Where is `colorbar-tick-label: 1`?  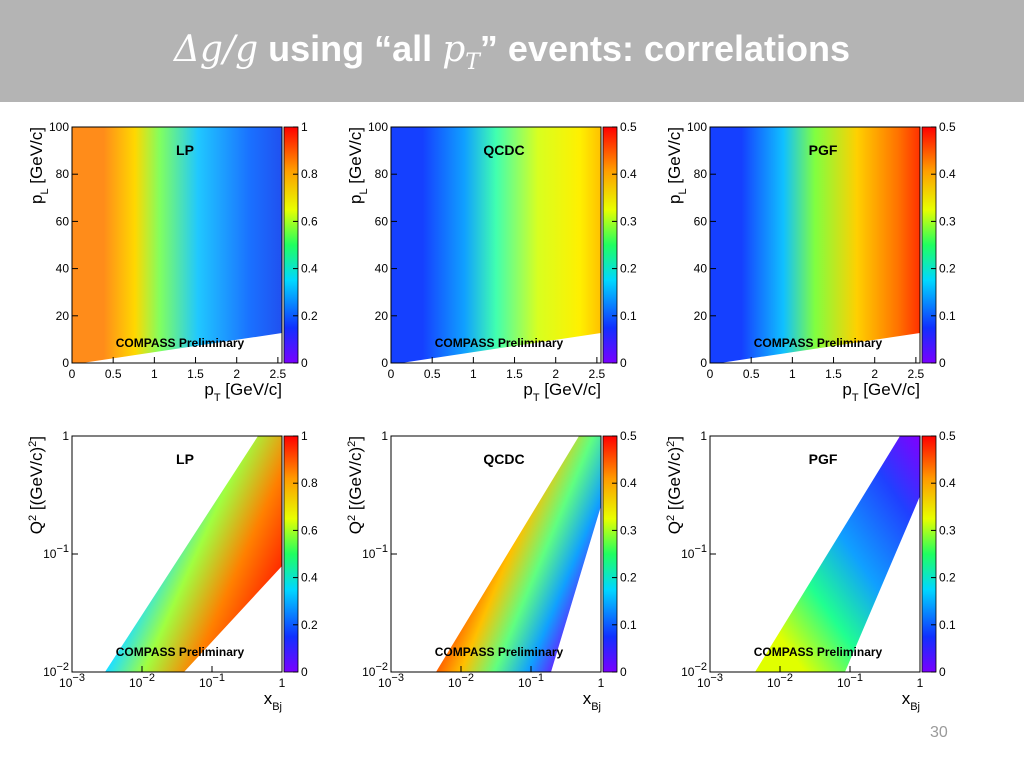 colorbar-tick-label: 1 is located at coordinates (304, 127).